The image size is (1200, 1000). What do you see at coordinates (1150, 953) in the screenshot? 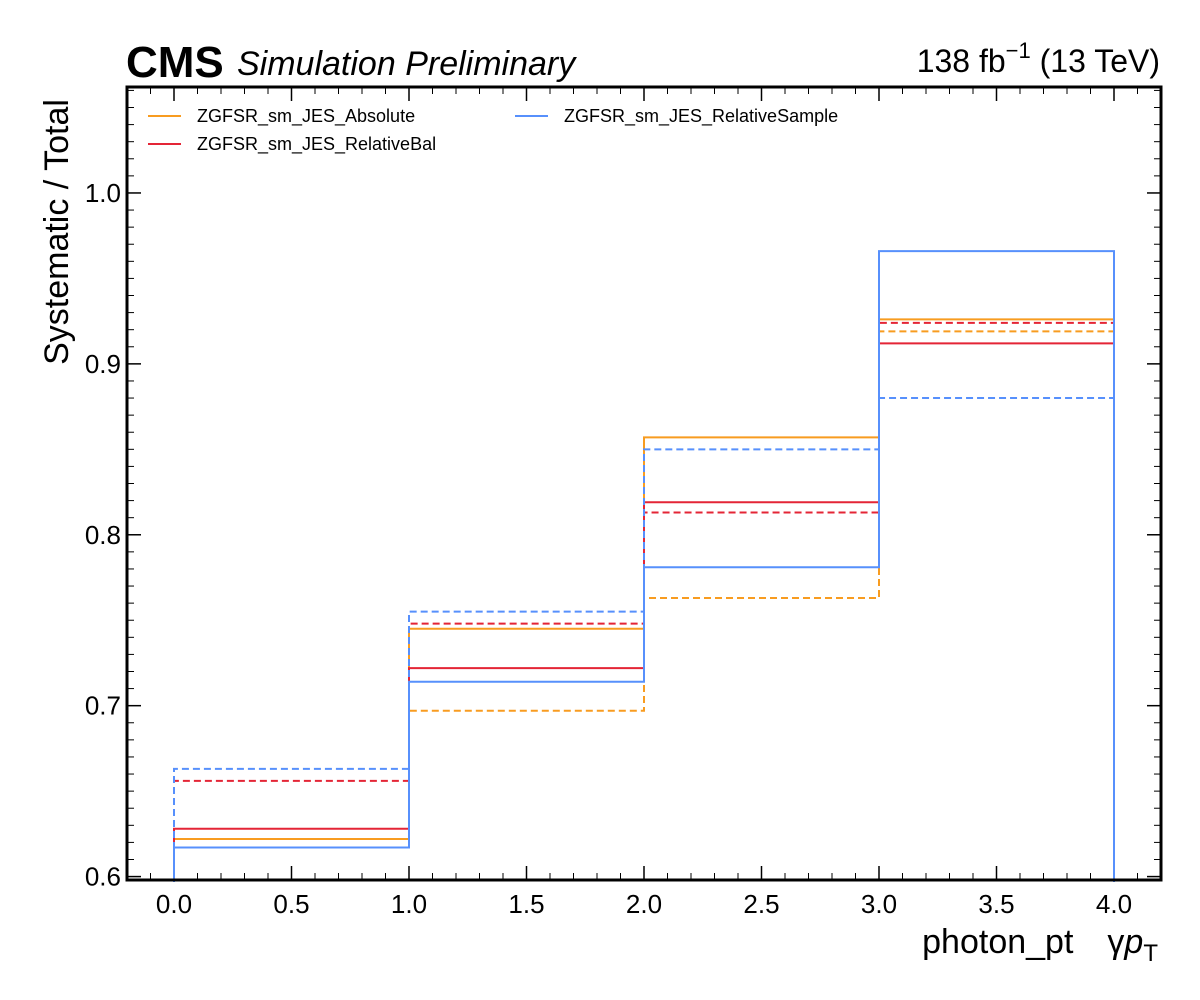
I see `x-axis-label-sub: T` at bounding box center [1150, 953].